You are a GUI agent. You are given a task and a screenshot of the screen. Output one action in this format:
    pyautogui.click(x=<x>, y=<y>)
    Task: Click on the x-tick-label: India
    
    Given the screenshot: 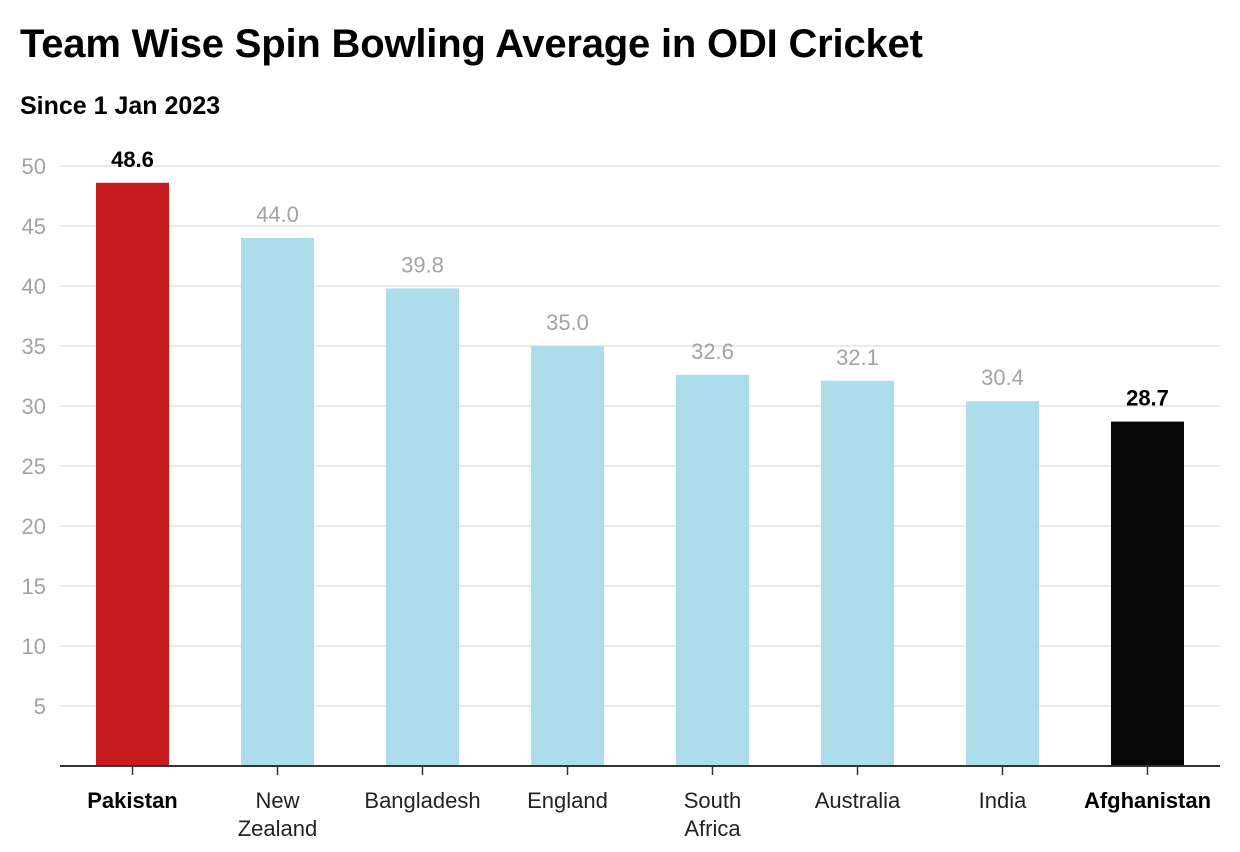 What is the action you would take?
    pyautogui.click(x=1003, y=800)
    